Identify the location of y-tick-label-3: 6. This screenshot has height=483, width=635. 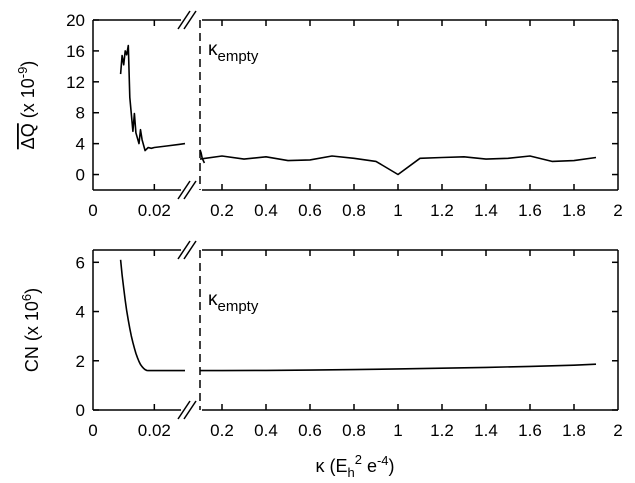
(80, 262).